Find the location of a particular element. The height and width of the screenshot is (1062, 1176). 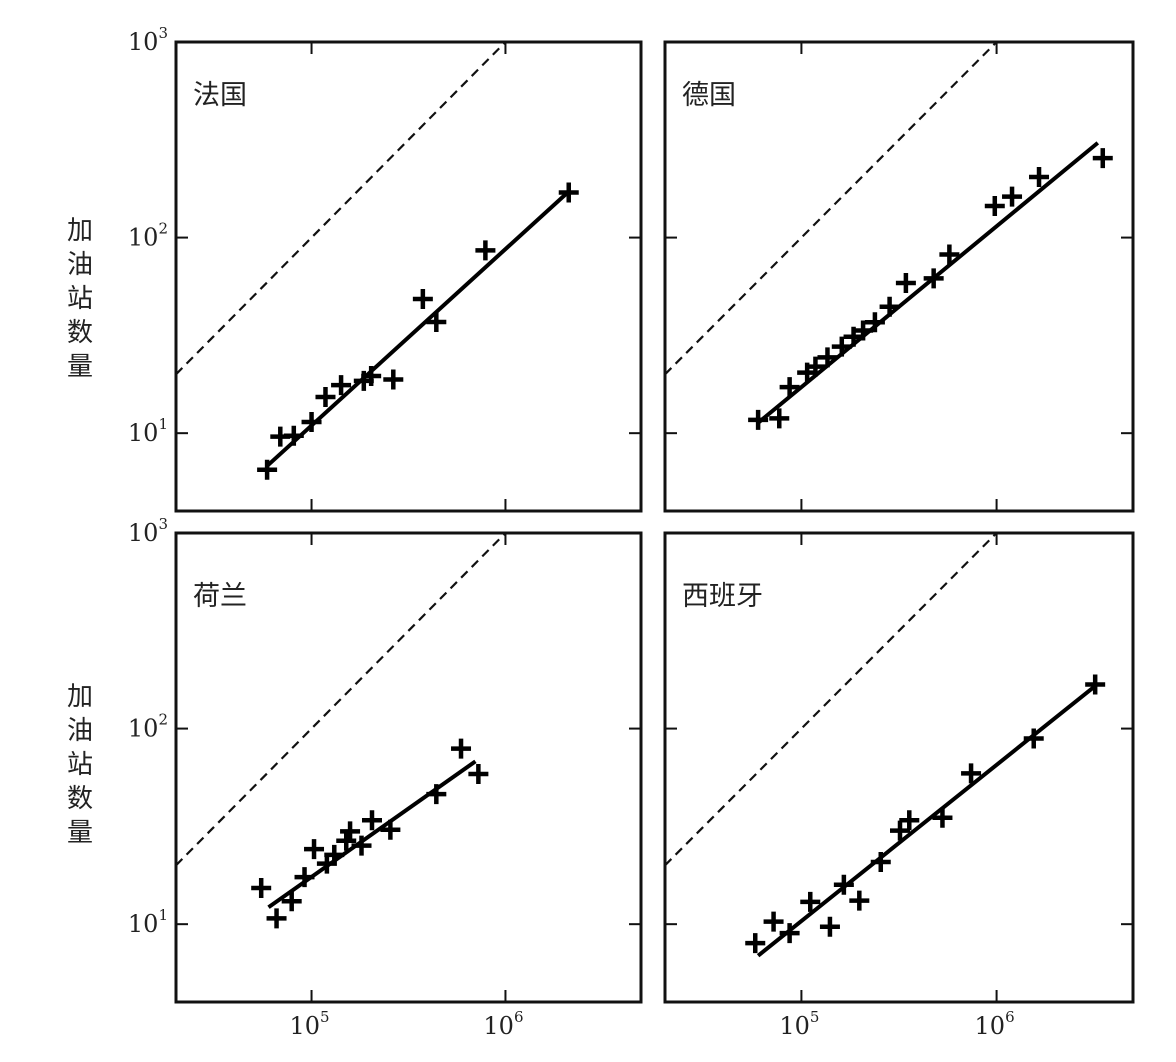

panel-title-germany: 德国 is located at coordinates (709, 95).